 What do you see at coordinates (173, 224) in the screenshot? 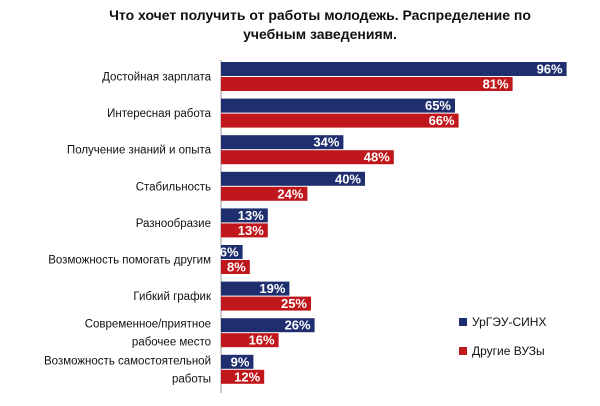
I see `category-label: Разнообразие` at bounding box center [173, 224].